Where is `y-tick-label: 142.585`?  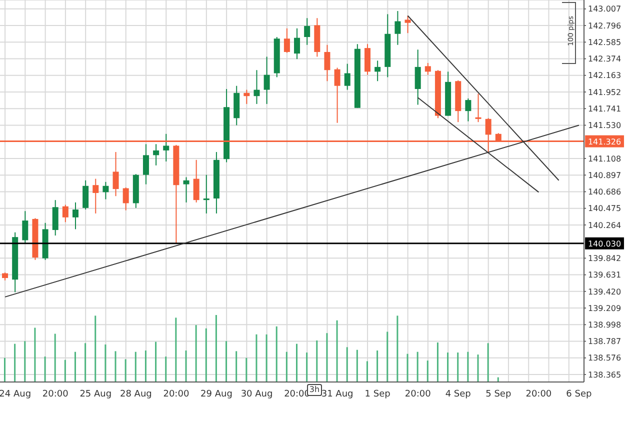
y-tick-label: 142.585 is located at coordinates (605, 42).